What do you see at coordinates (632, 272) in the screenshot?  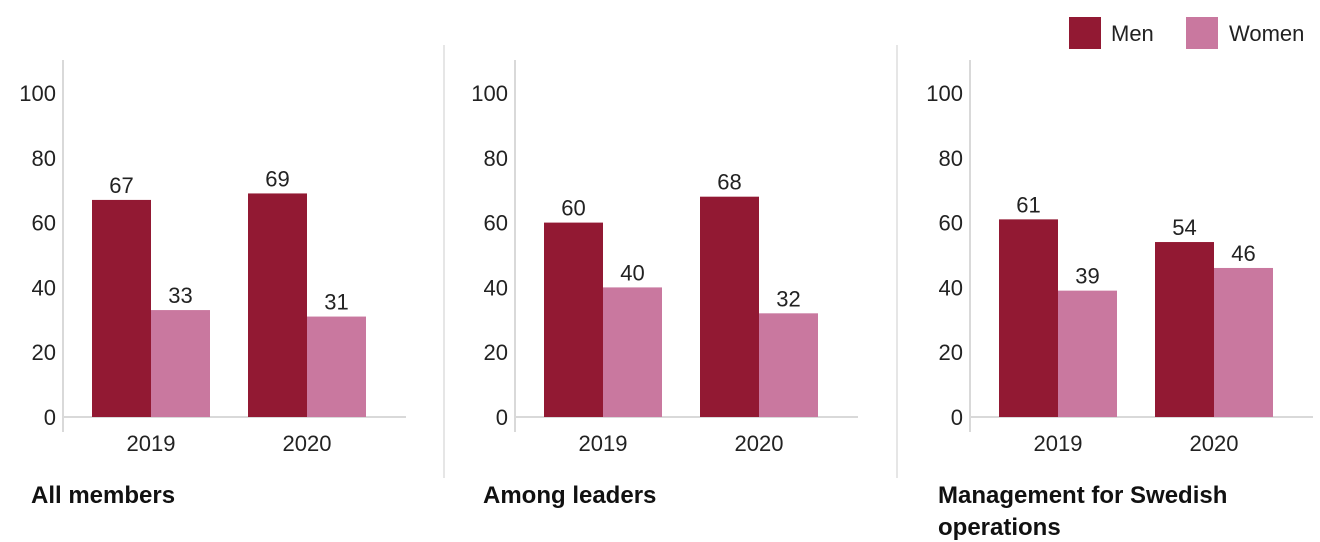 I see `data-label: 40` at bounding box center [632, 272].